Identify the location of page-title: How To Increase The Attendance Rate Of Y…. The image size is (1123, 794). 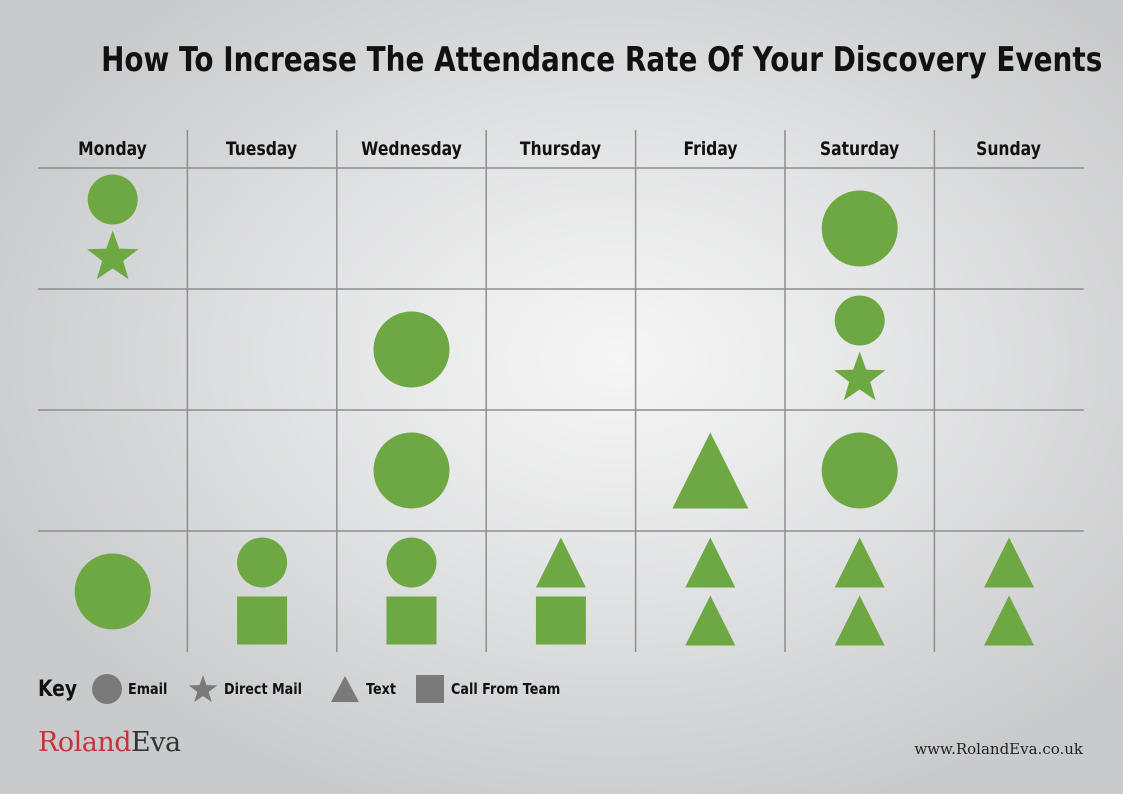
(602, 60).